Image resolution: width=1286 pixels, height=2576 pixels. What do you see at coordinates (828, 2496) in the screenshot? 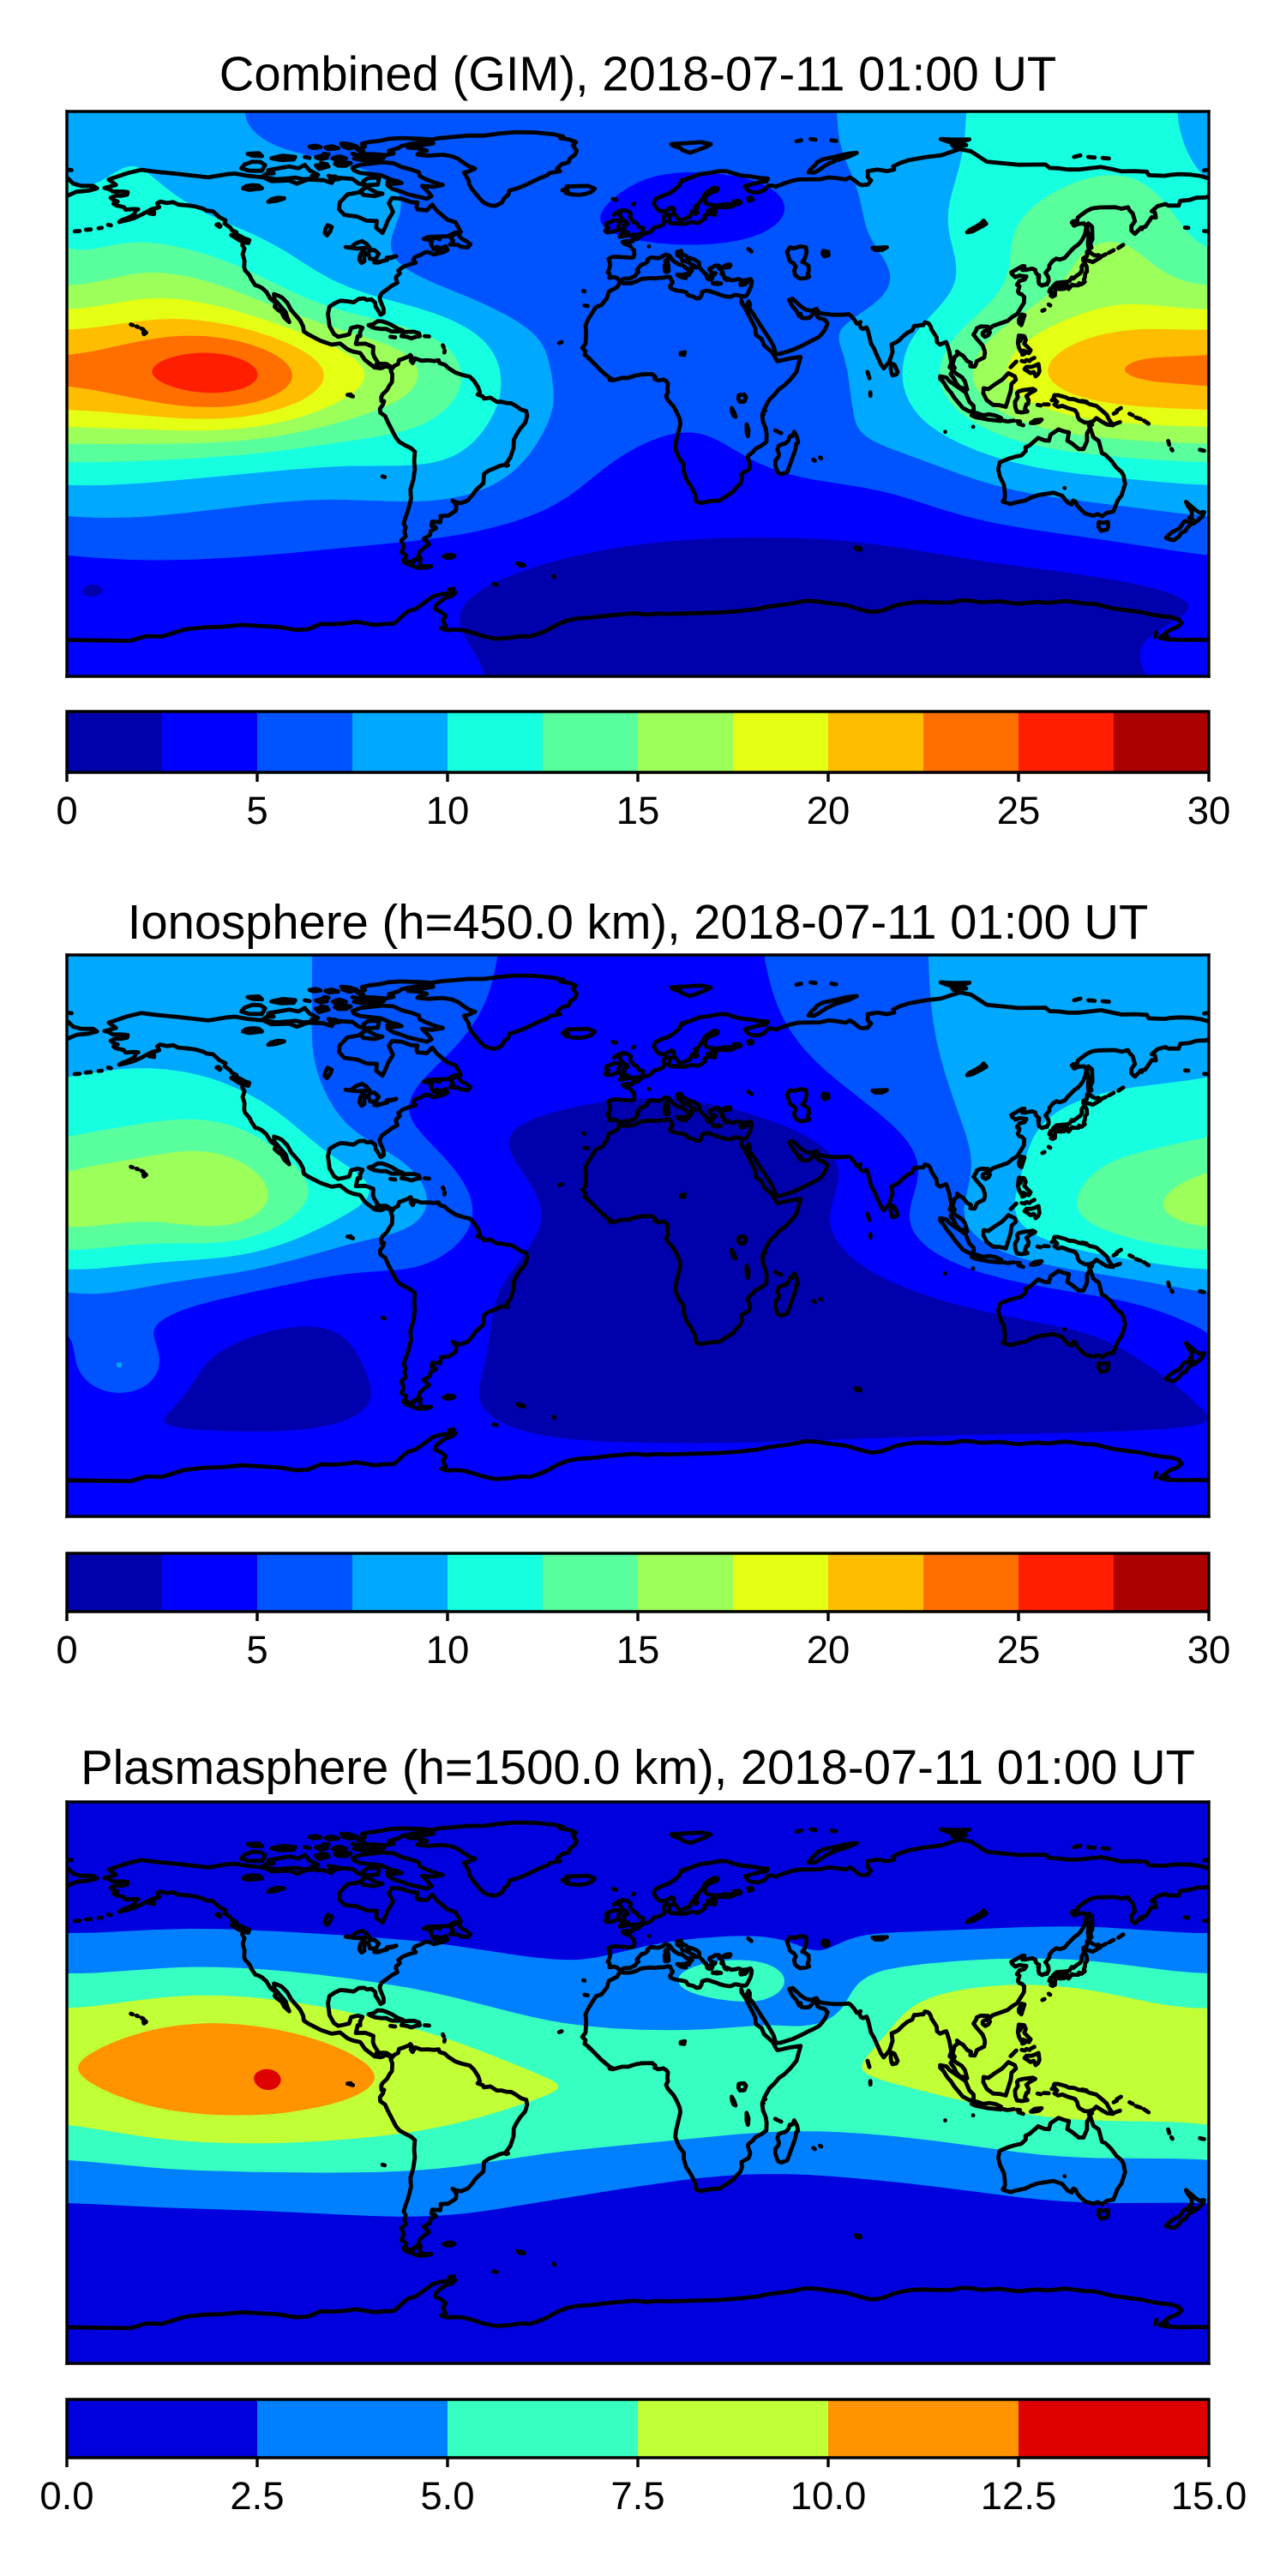
I see `svg-text: 10.0` at bounding box center [828, 2496].